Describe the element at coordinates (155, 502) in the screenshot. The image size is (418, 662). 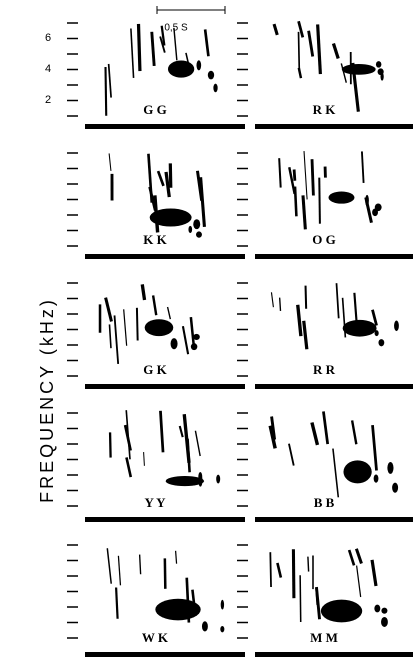
I see `panel-label: Y Y` at that location.